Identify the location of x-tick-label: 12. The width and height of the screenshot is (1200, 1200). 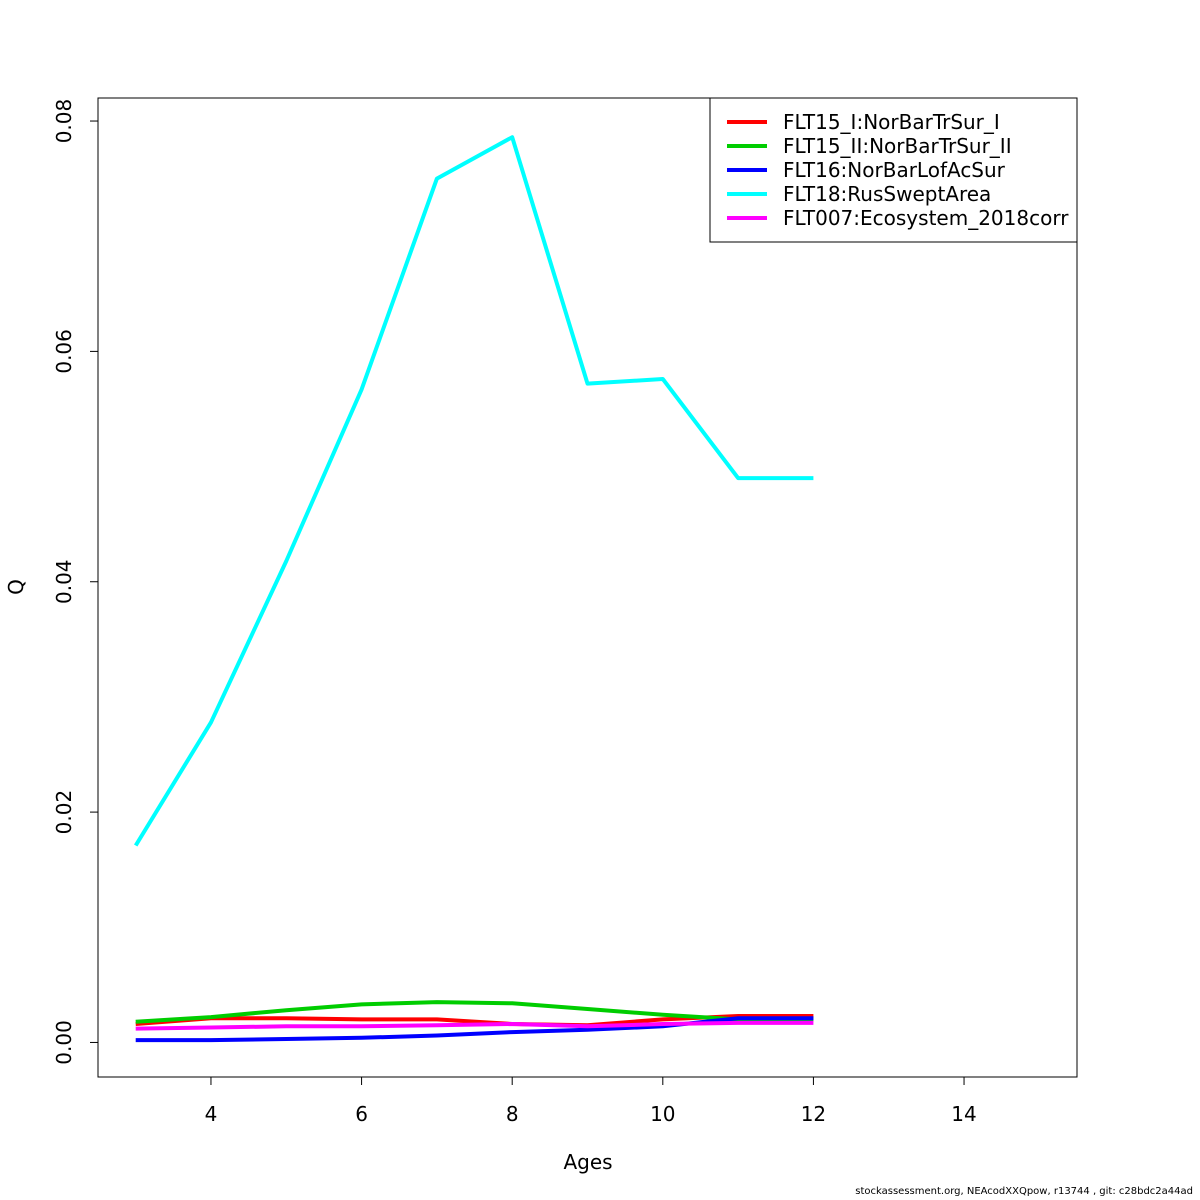
(813, 1114).